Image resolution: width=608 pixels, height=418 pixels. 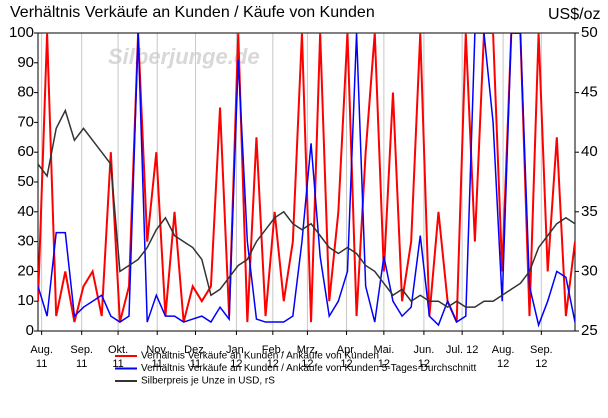 I want to click on x-tick-label: Dez. 11, so click(x=195, y=357).